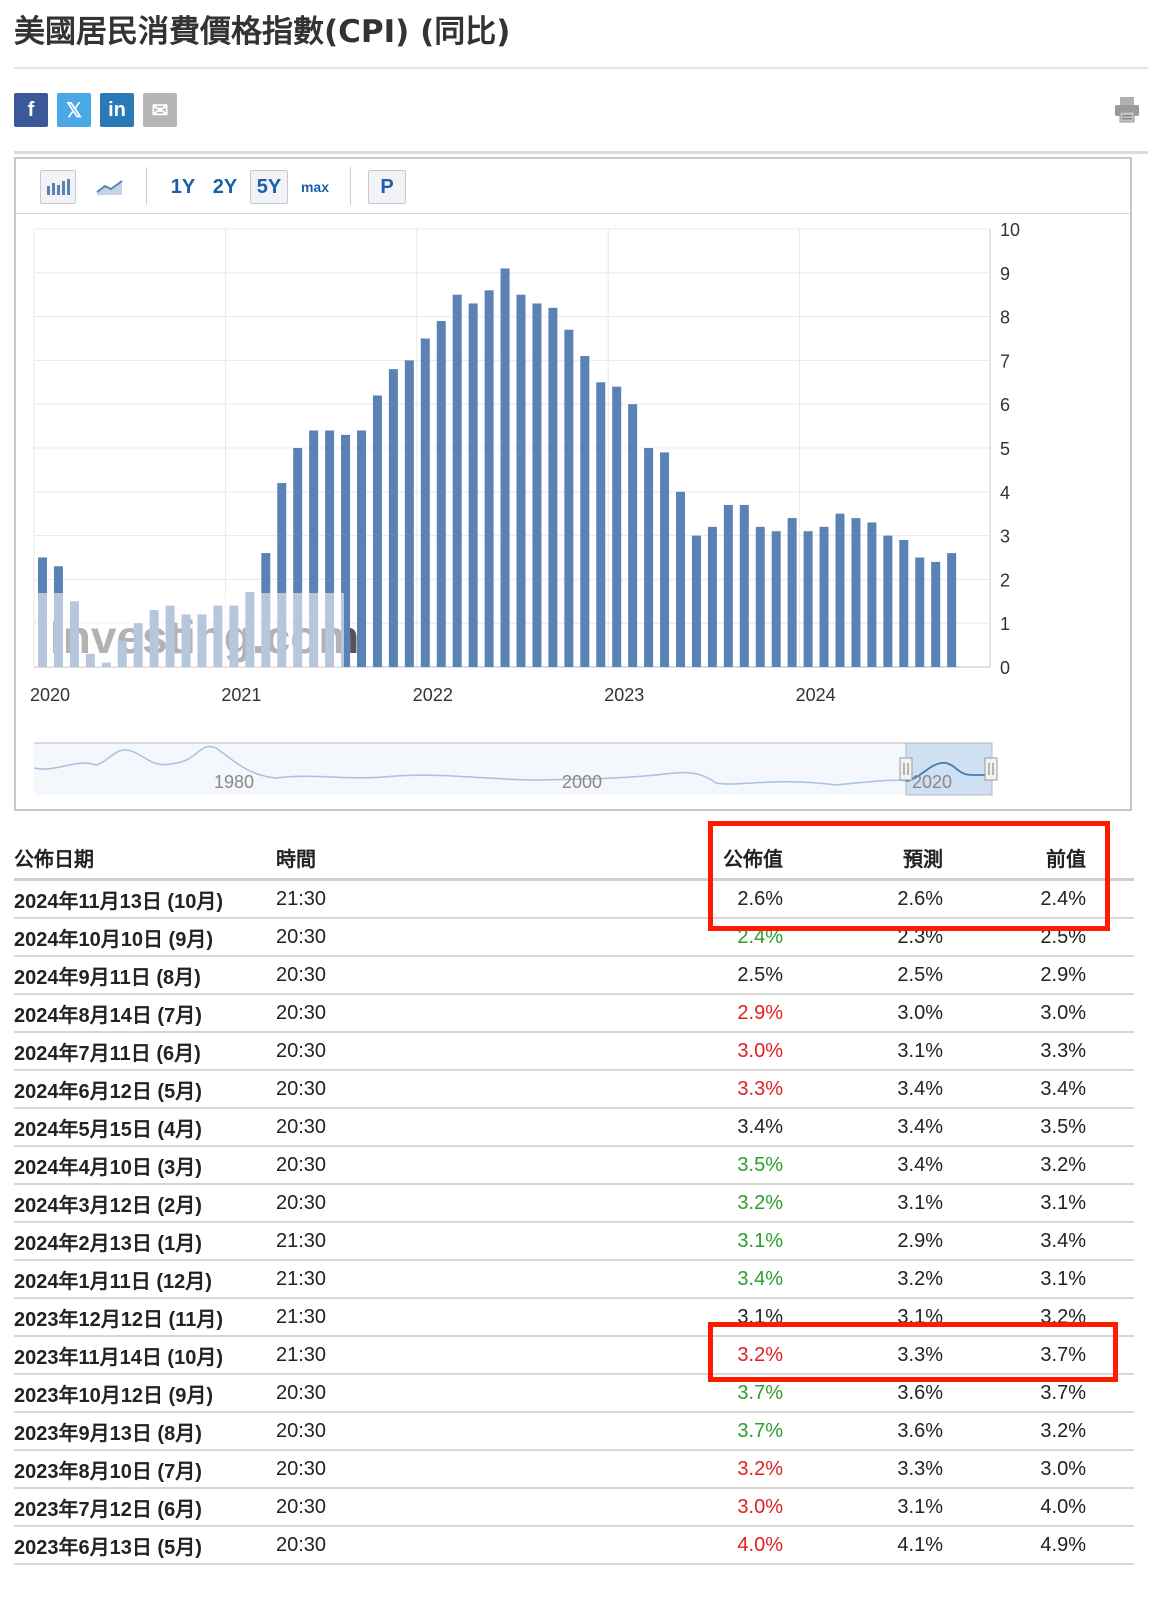 The height and width of the screenshot is (1600, 1162). What do you see at coordinates (906, 769) in the screenshot?
I see `navigator-handle-left` at bounding box center [906, 769].